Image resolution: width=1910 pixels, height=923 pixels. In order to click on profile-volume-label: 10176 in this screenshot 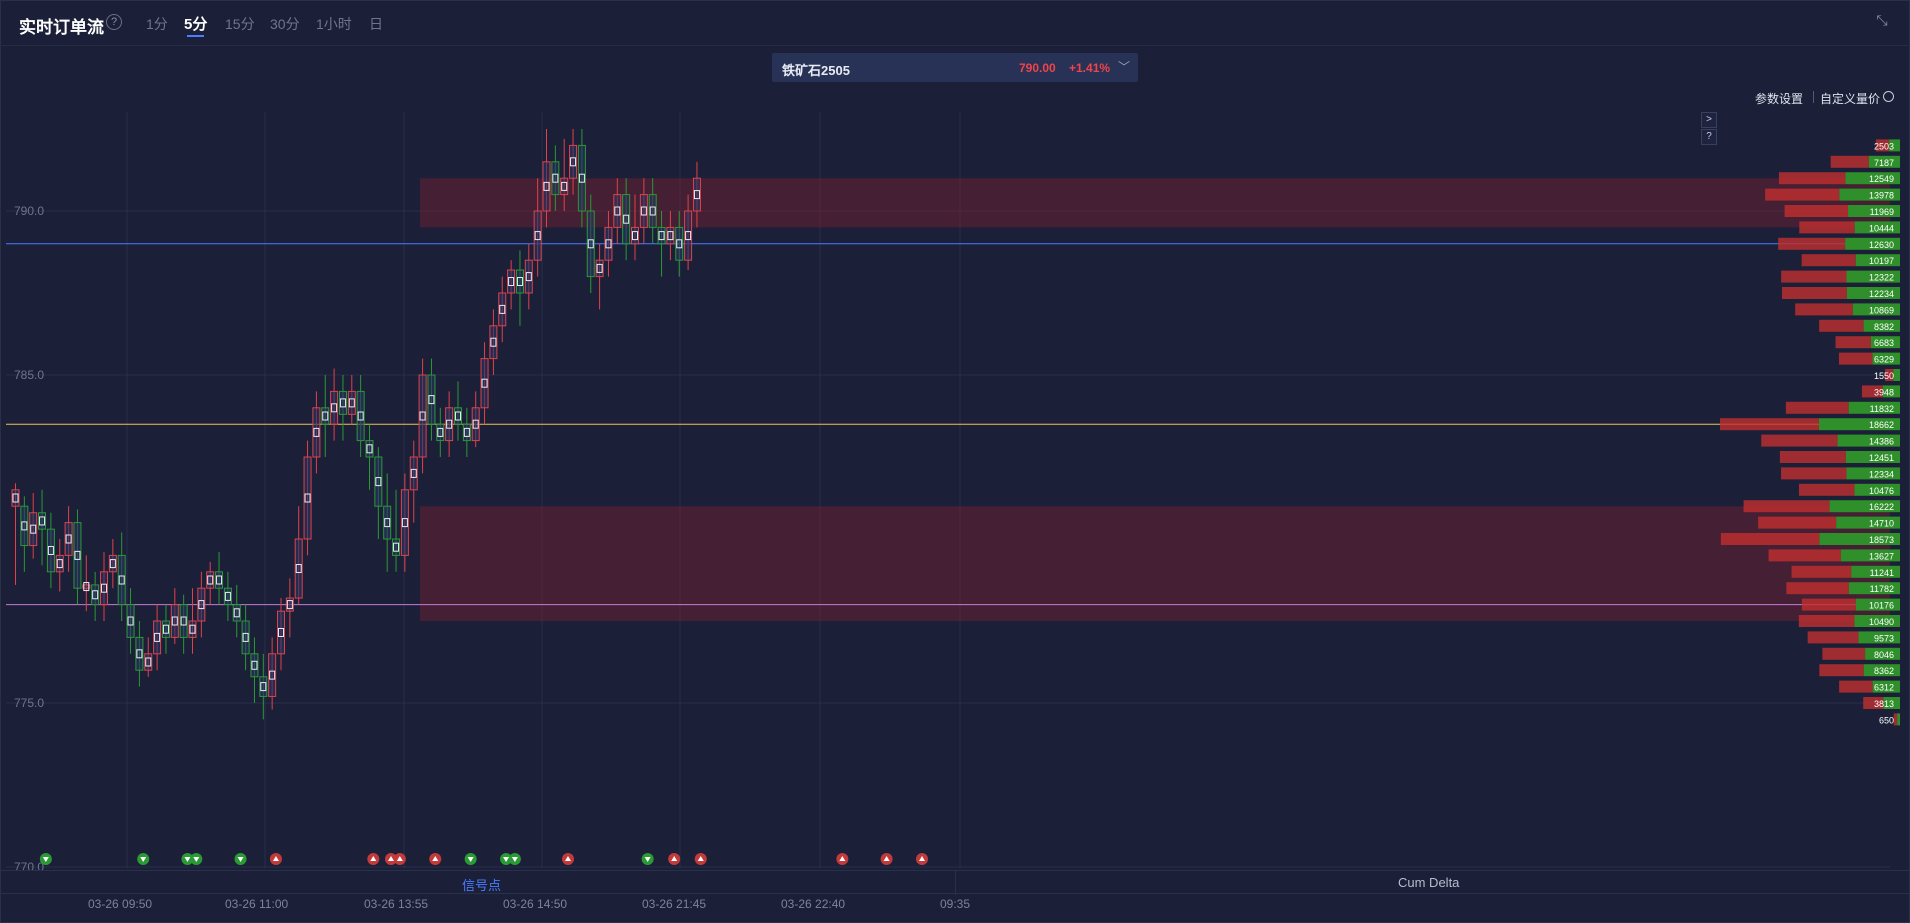, I will do `click(1881, 606)`.